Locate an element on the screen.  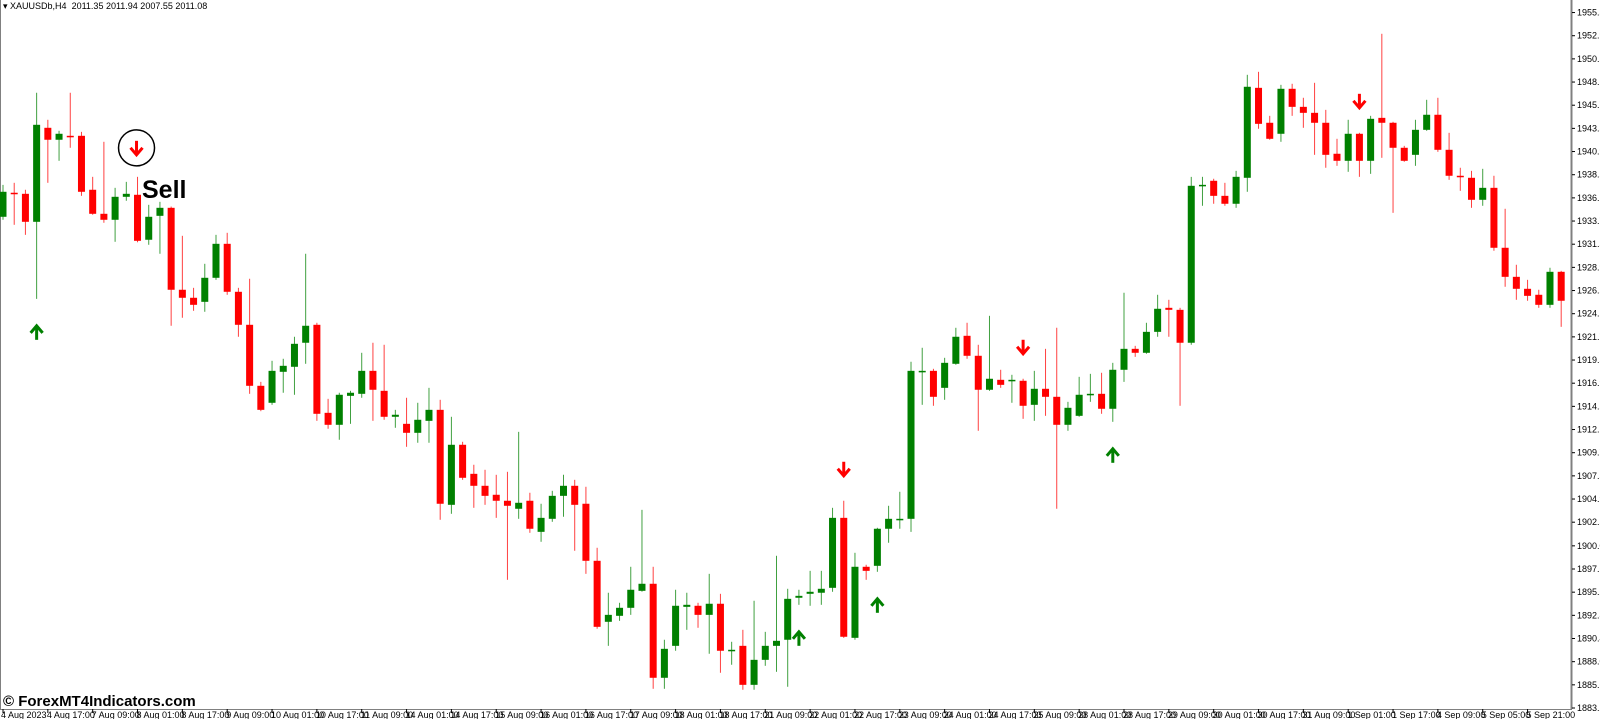
signal-circle is located at coordinates (136, 148).